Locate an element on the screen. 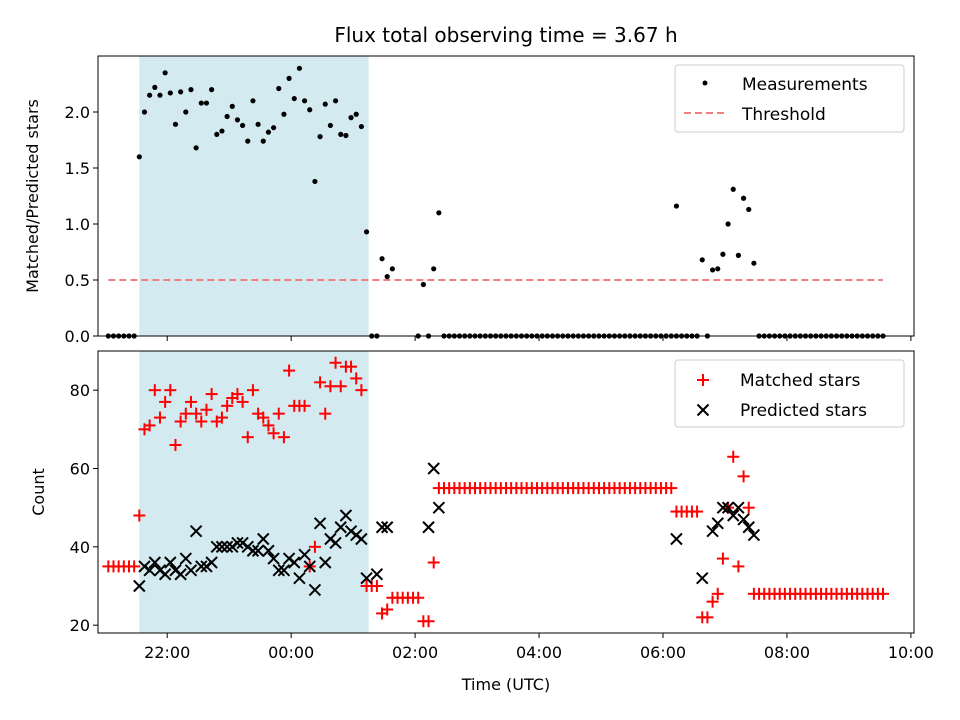 Image resolution: width=960 pixels, height=720 pixels. legend-predicted-x is located at coordinates (703, 410).